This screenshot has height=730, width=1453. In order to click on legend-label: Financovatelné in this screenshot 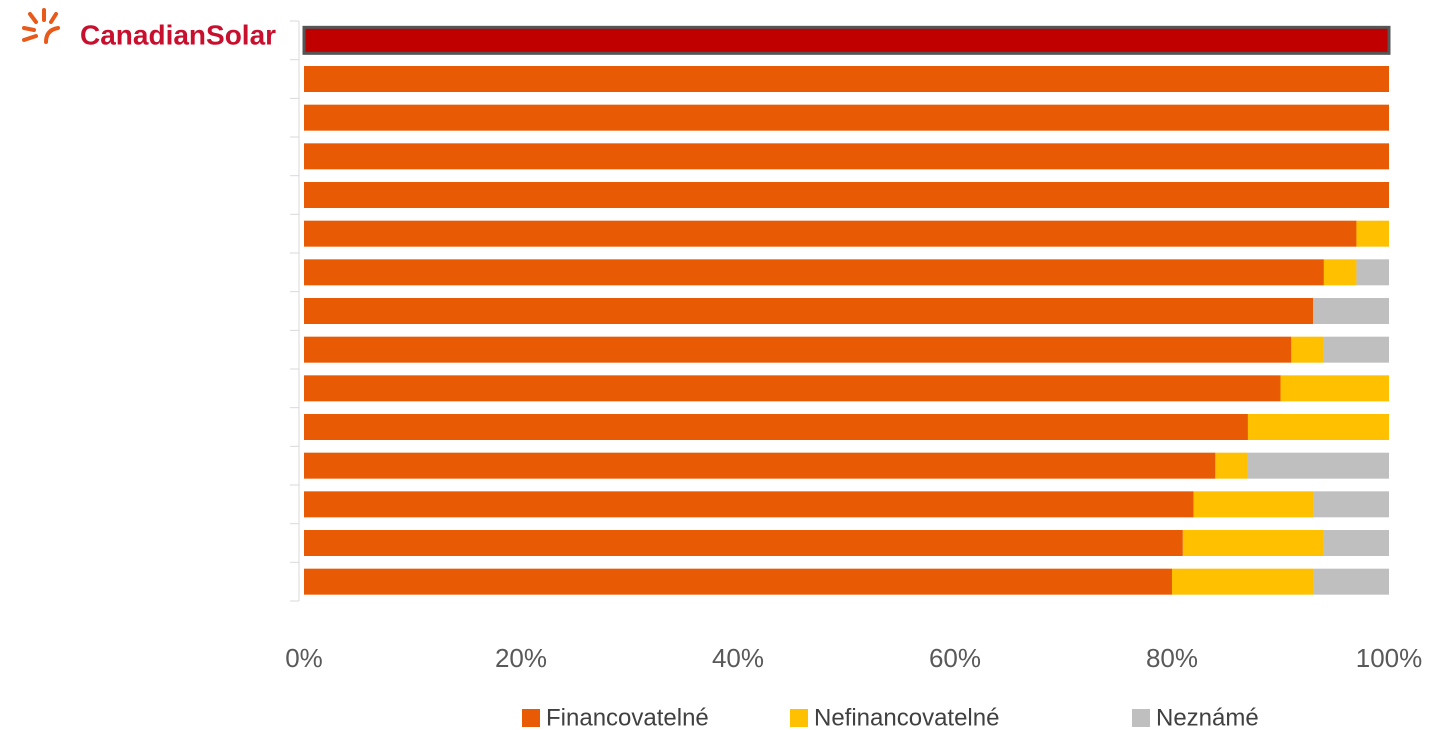, I will do `click(627, 717)`.